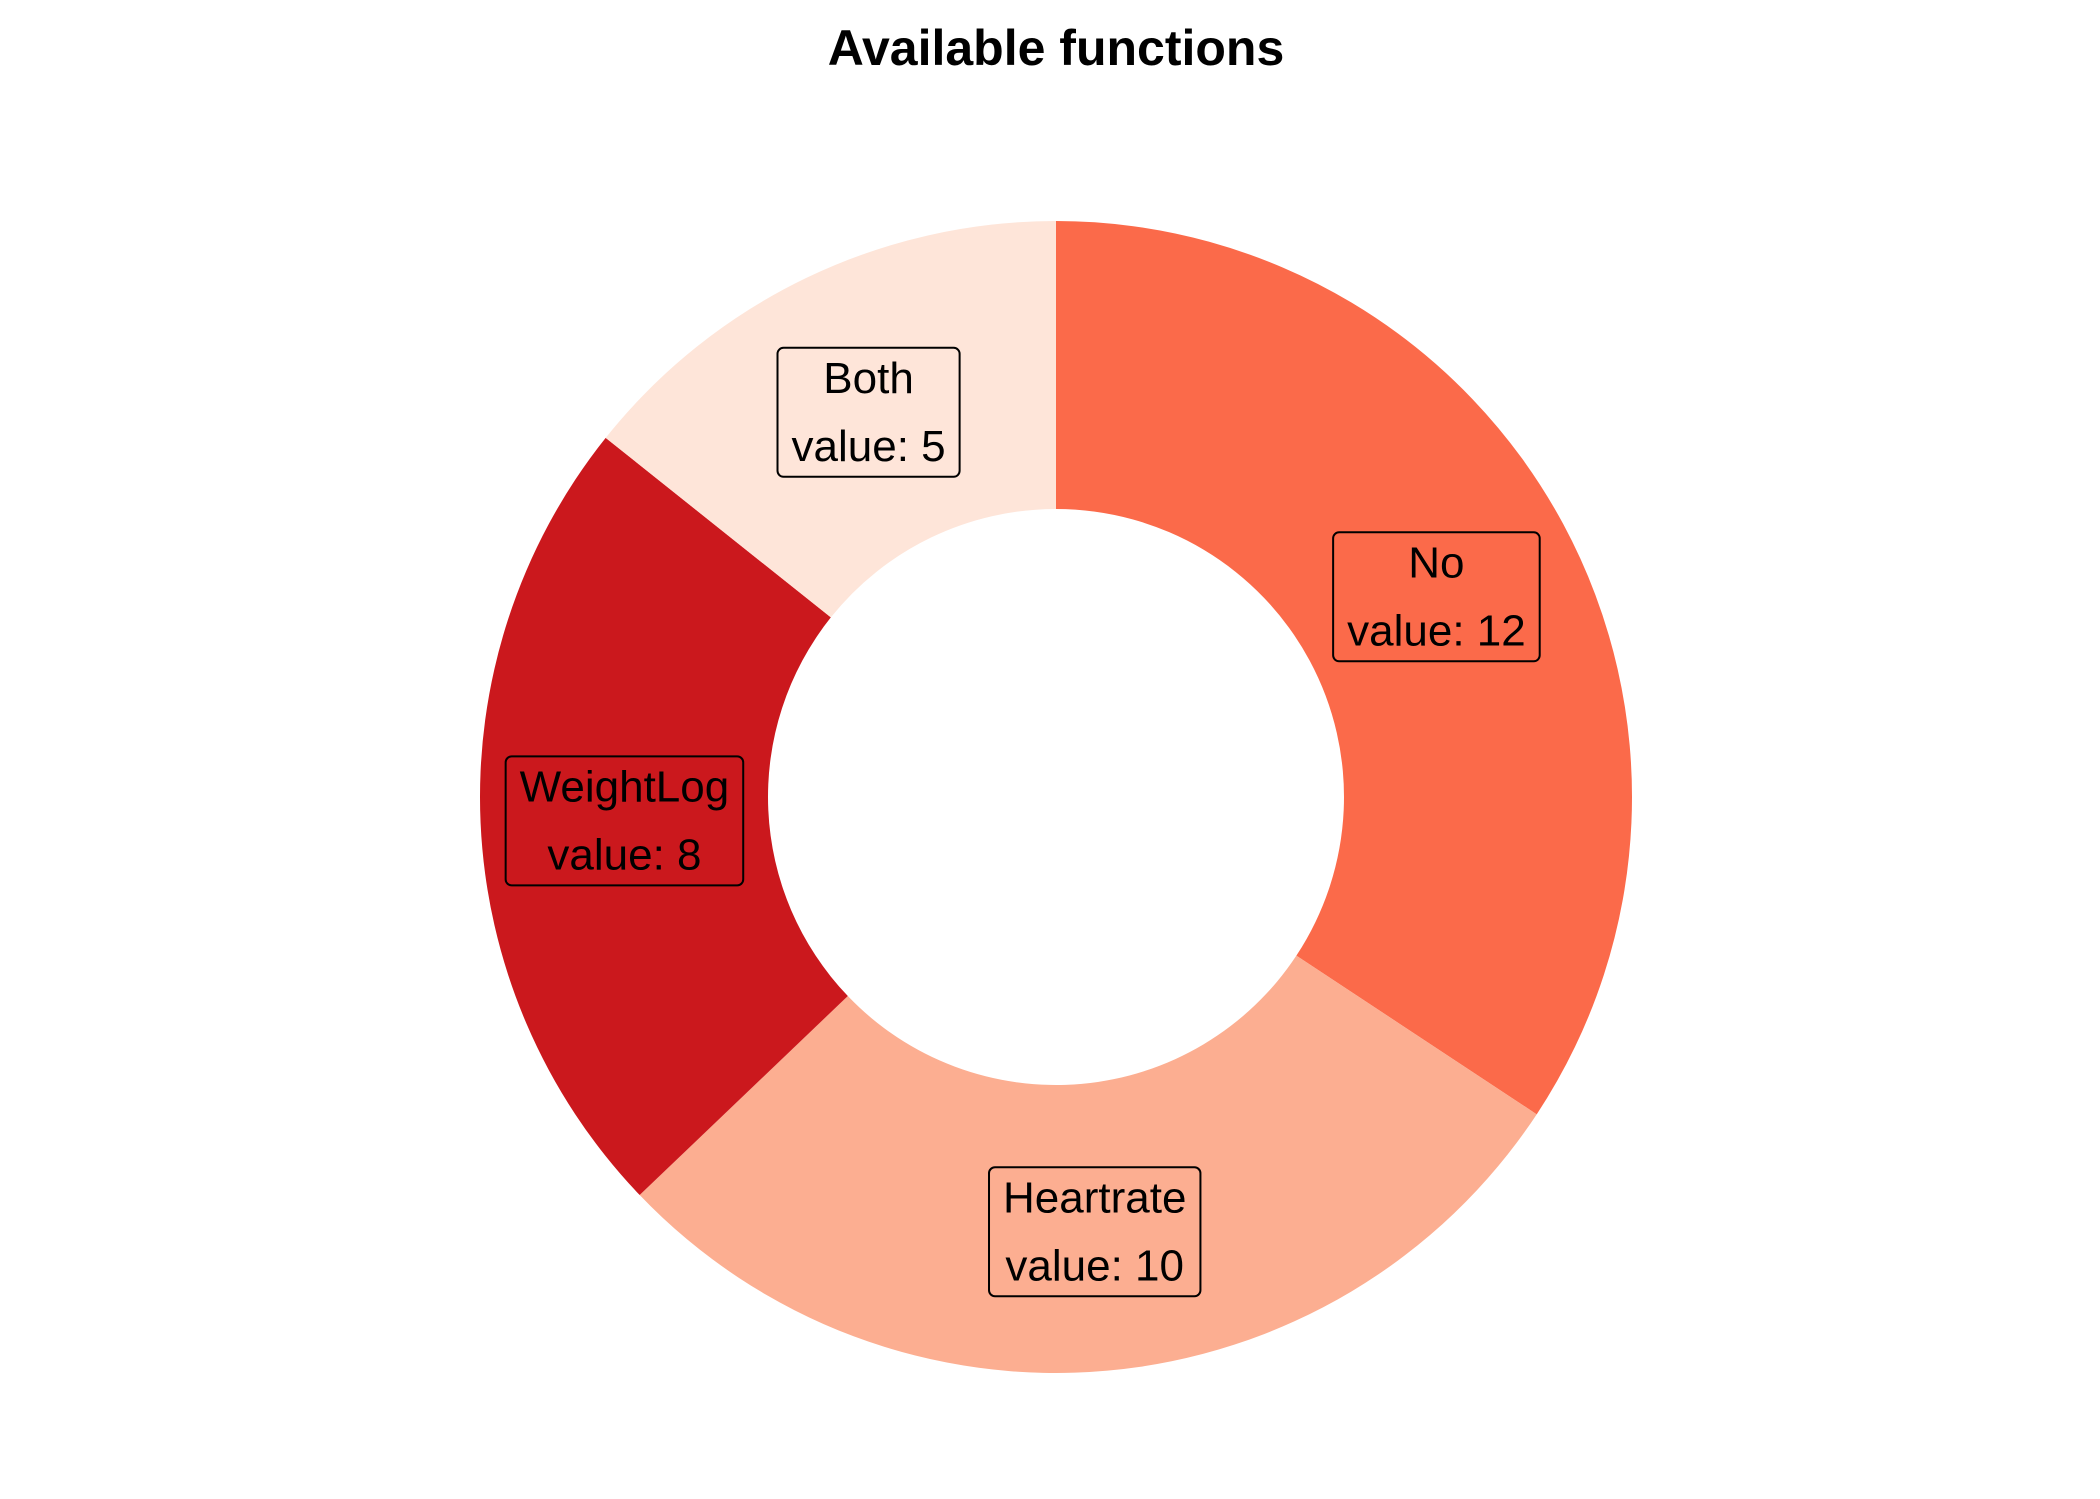  What do you see at coordinates (1094, 1197) in the screenshot?
I see `slice-name-label: Heartrate` at bounding box center [1094, 1197].